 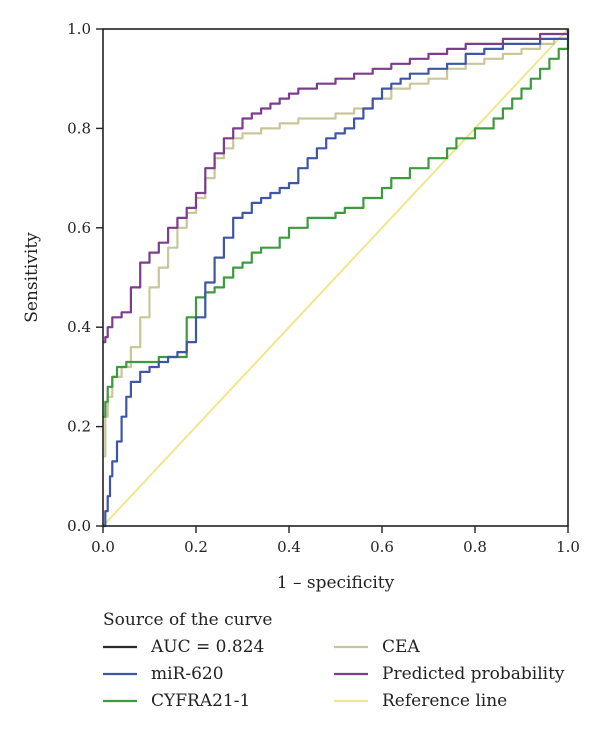 What do you see at coordinates (79, 327) in the screenshot?
I see `y-tick-label: 0.4` at bounding box center [79, 327].